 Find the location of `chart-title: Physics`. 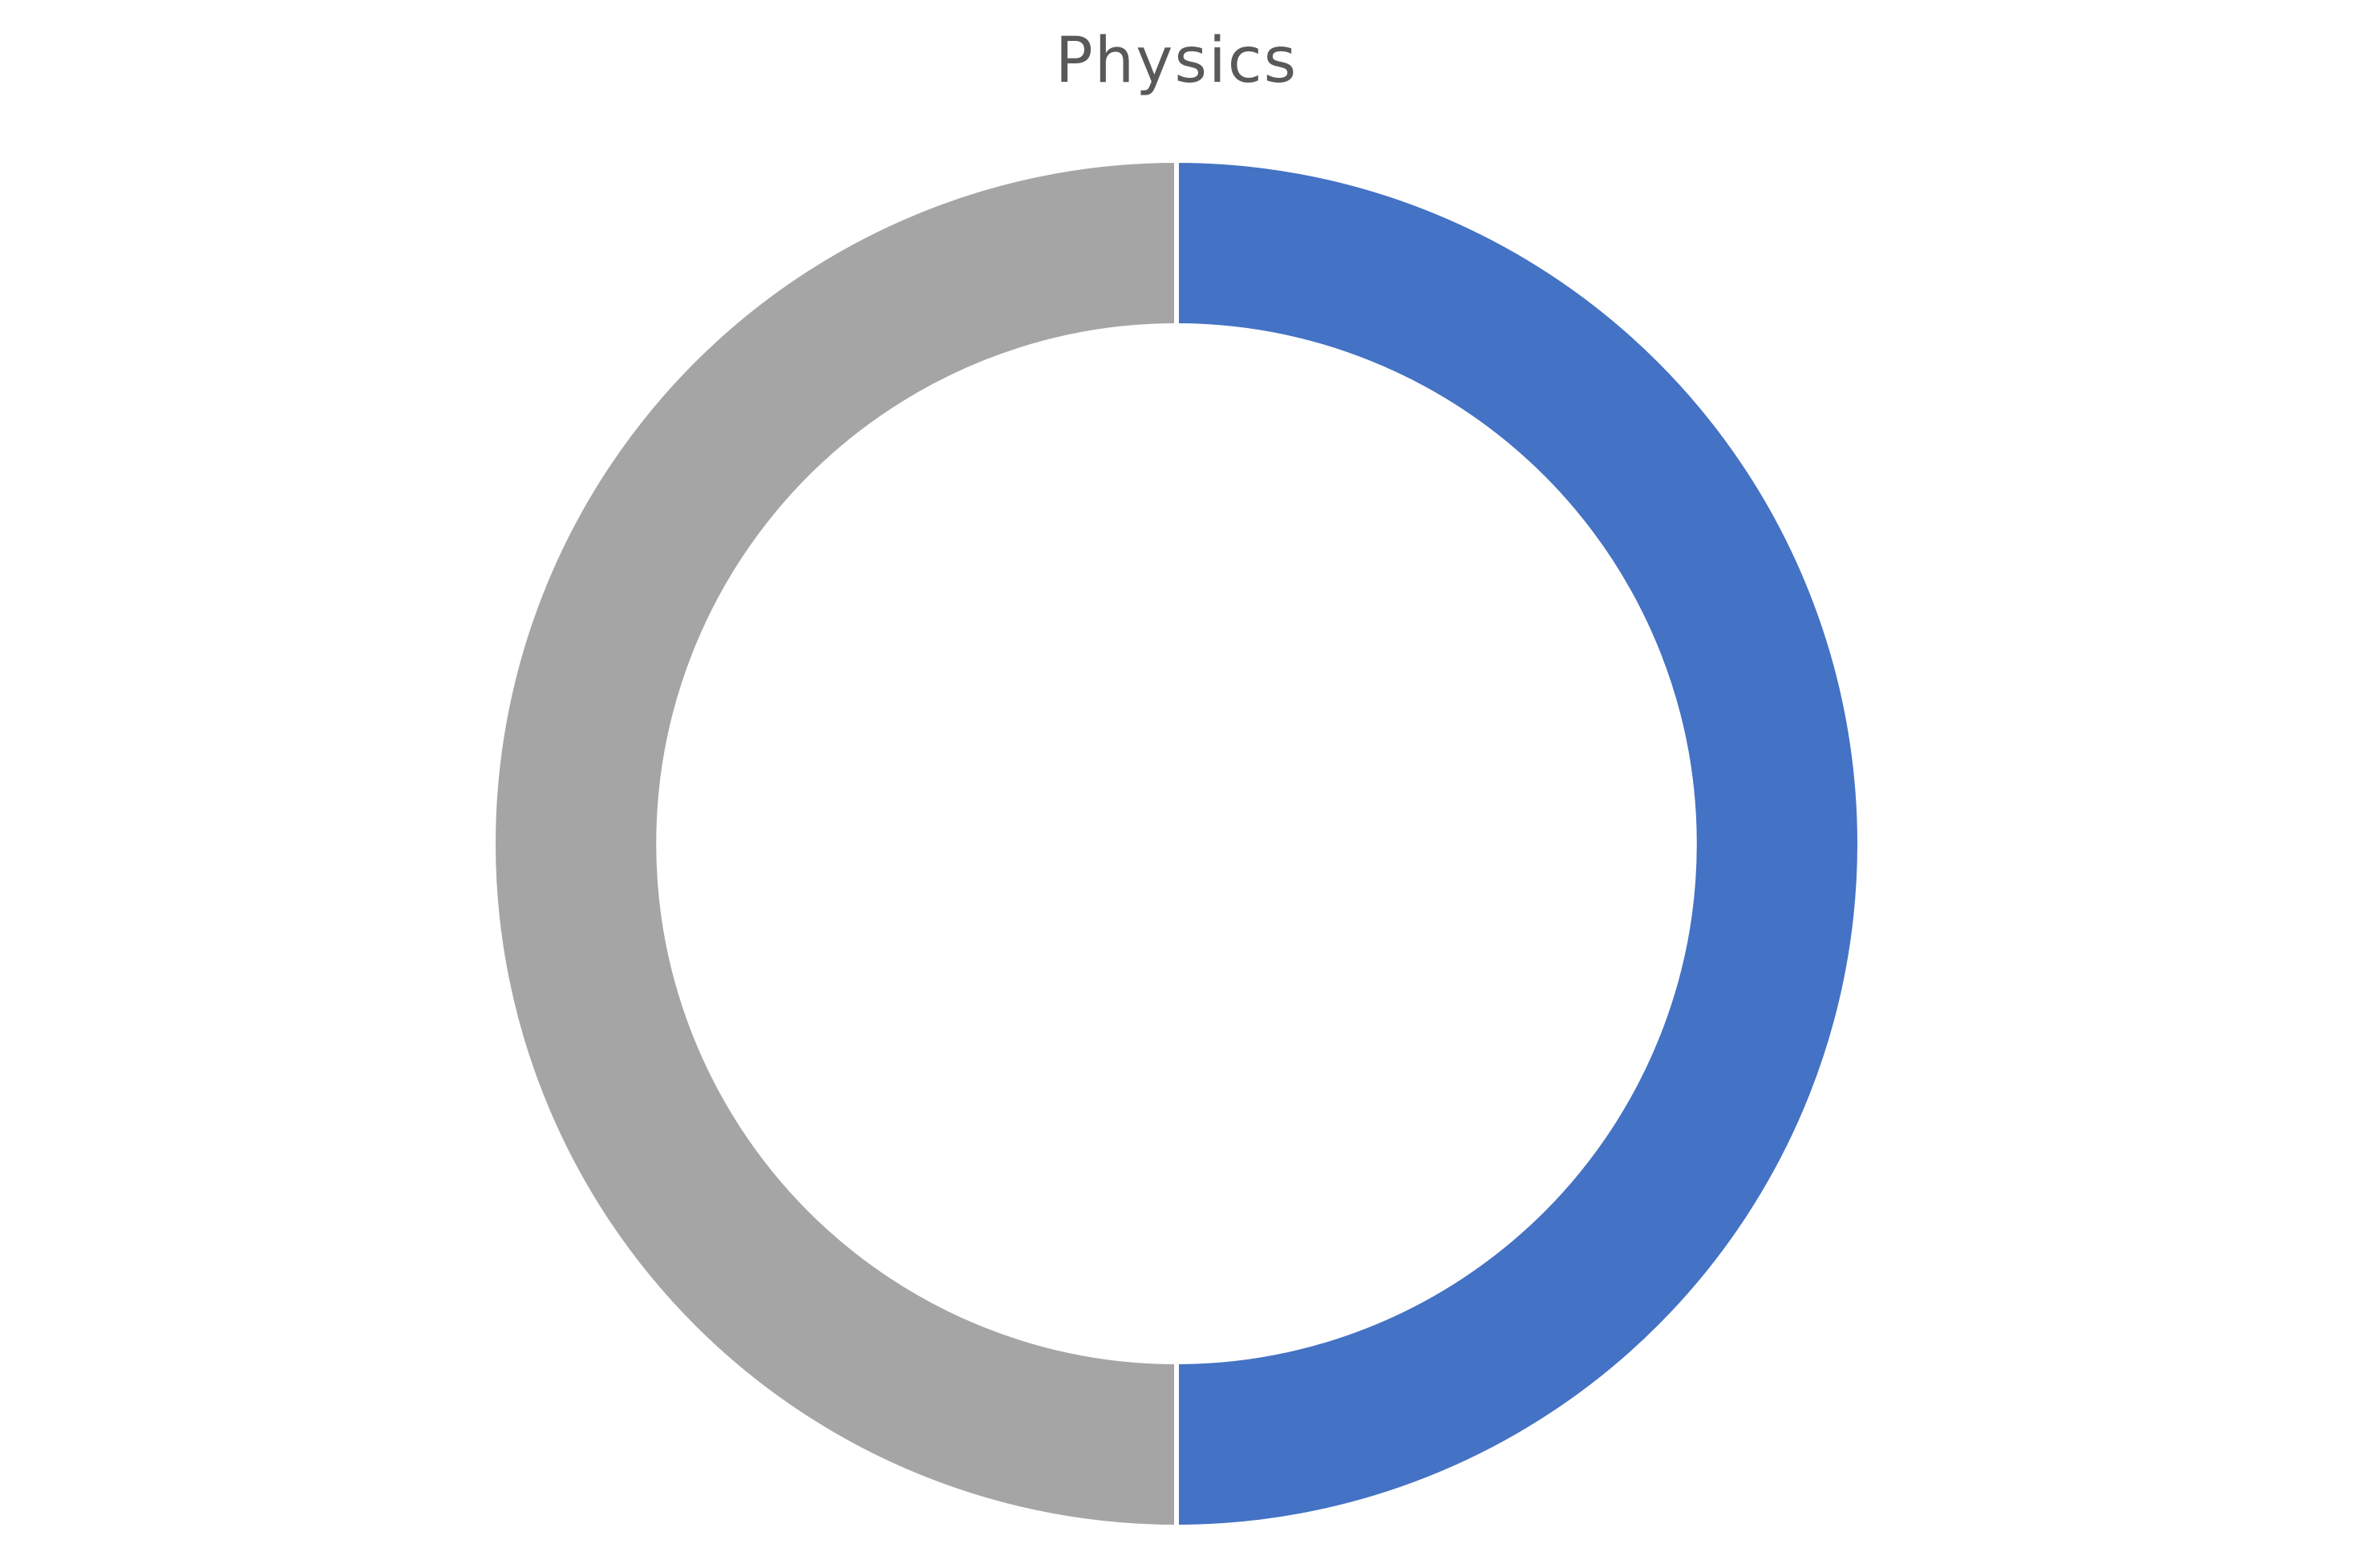

chart-title: Physics is located at coordinates (1176, 61).